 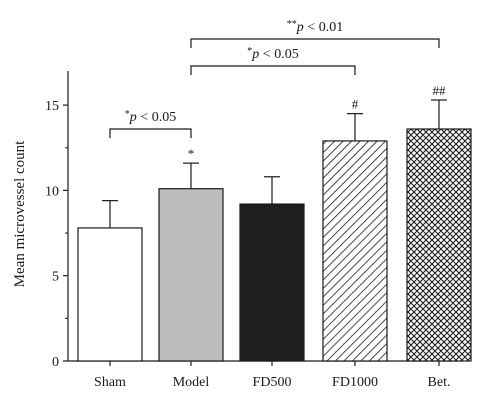 I want to click on y-tick-label: 15, so click(x=52, y=106).